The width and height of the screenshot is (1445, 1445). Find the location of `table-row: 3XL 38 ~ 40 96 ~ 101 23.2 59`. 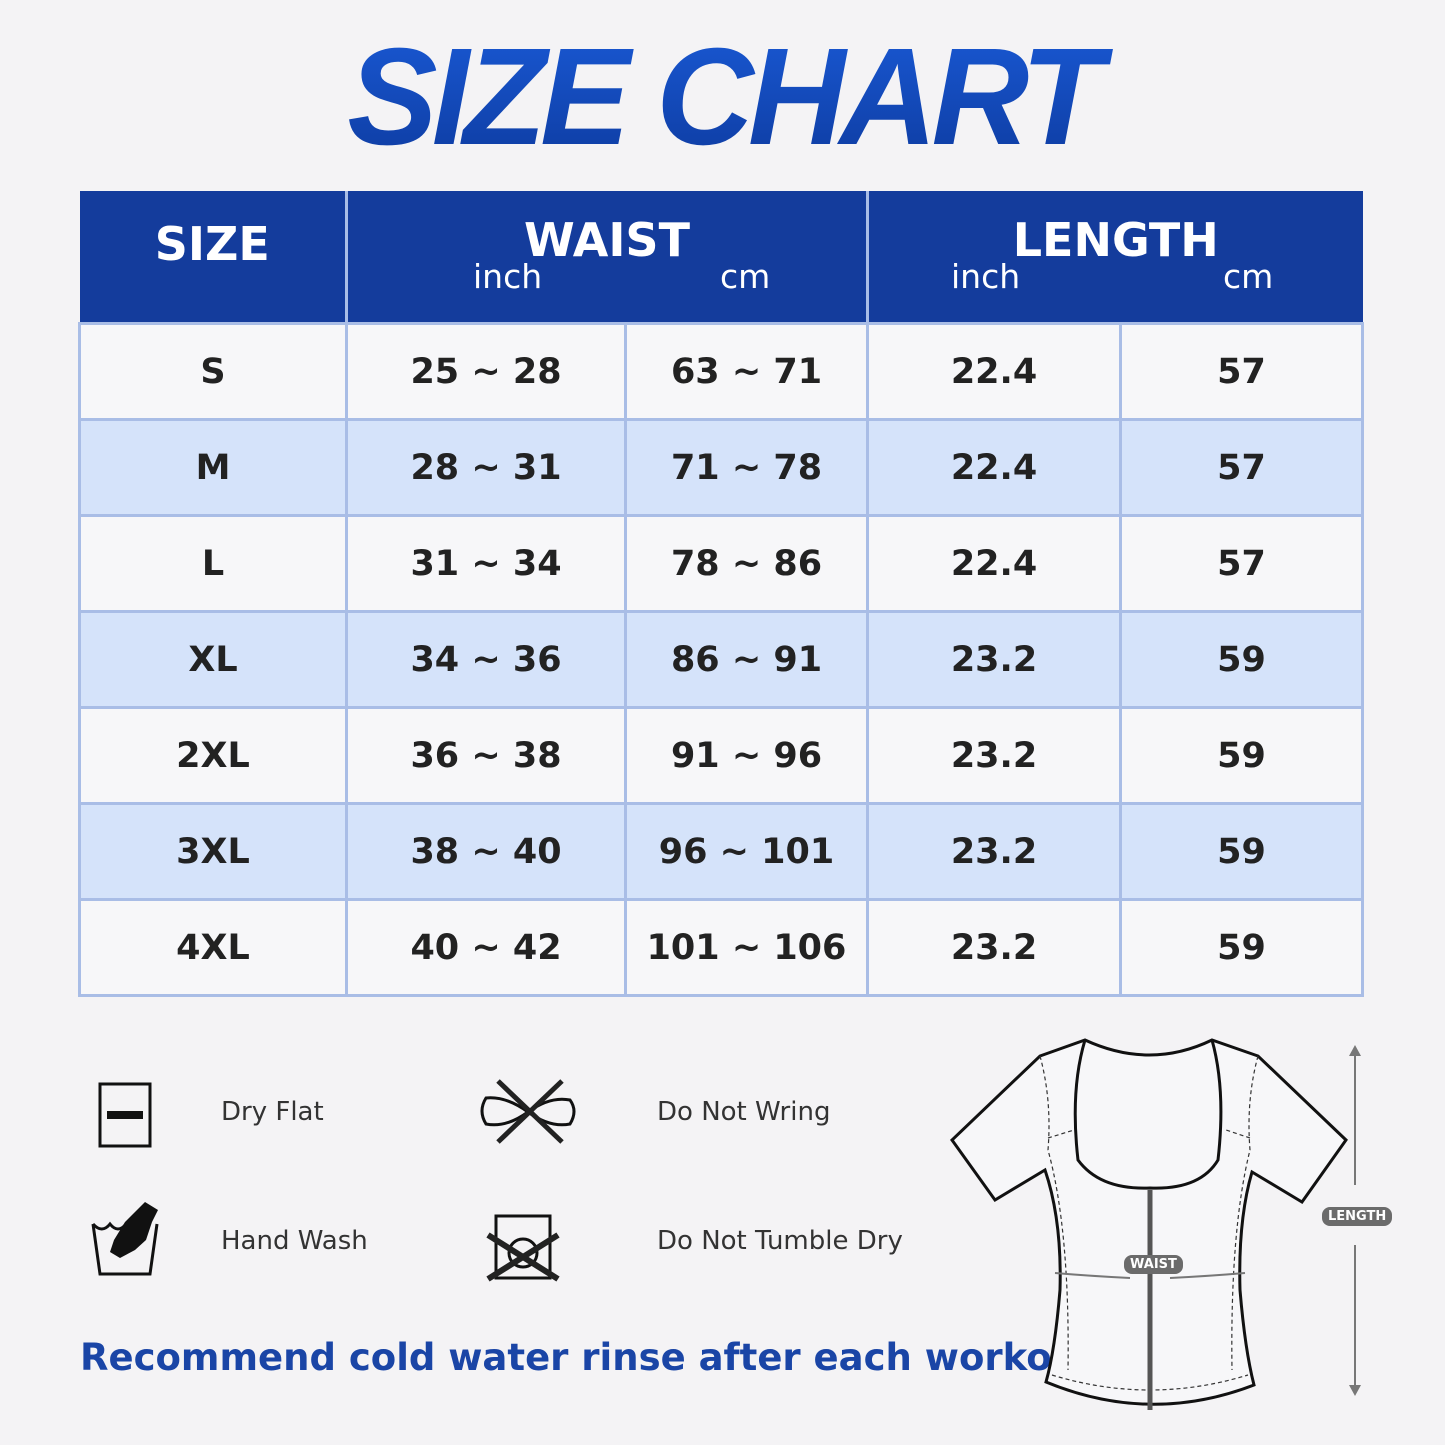

table-row: 3XL 38 ~ 40 96 ~ 101 23.2 59 is located at coordinates (721, 851).